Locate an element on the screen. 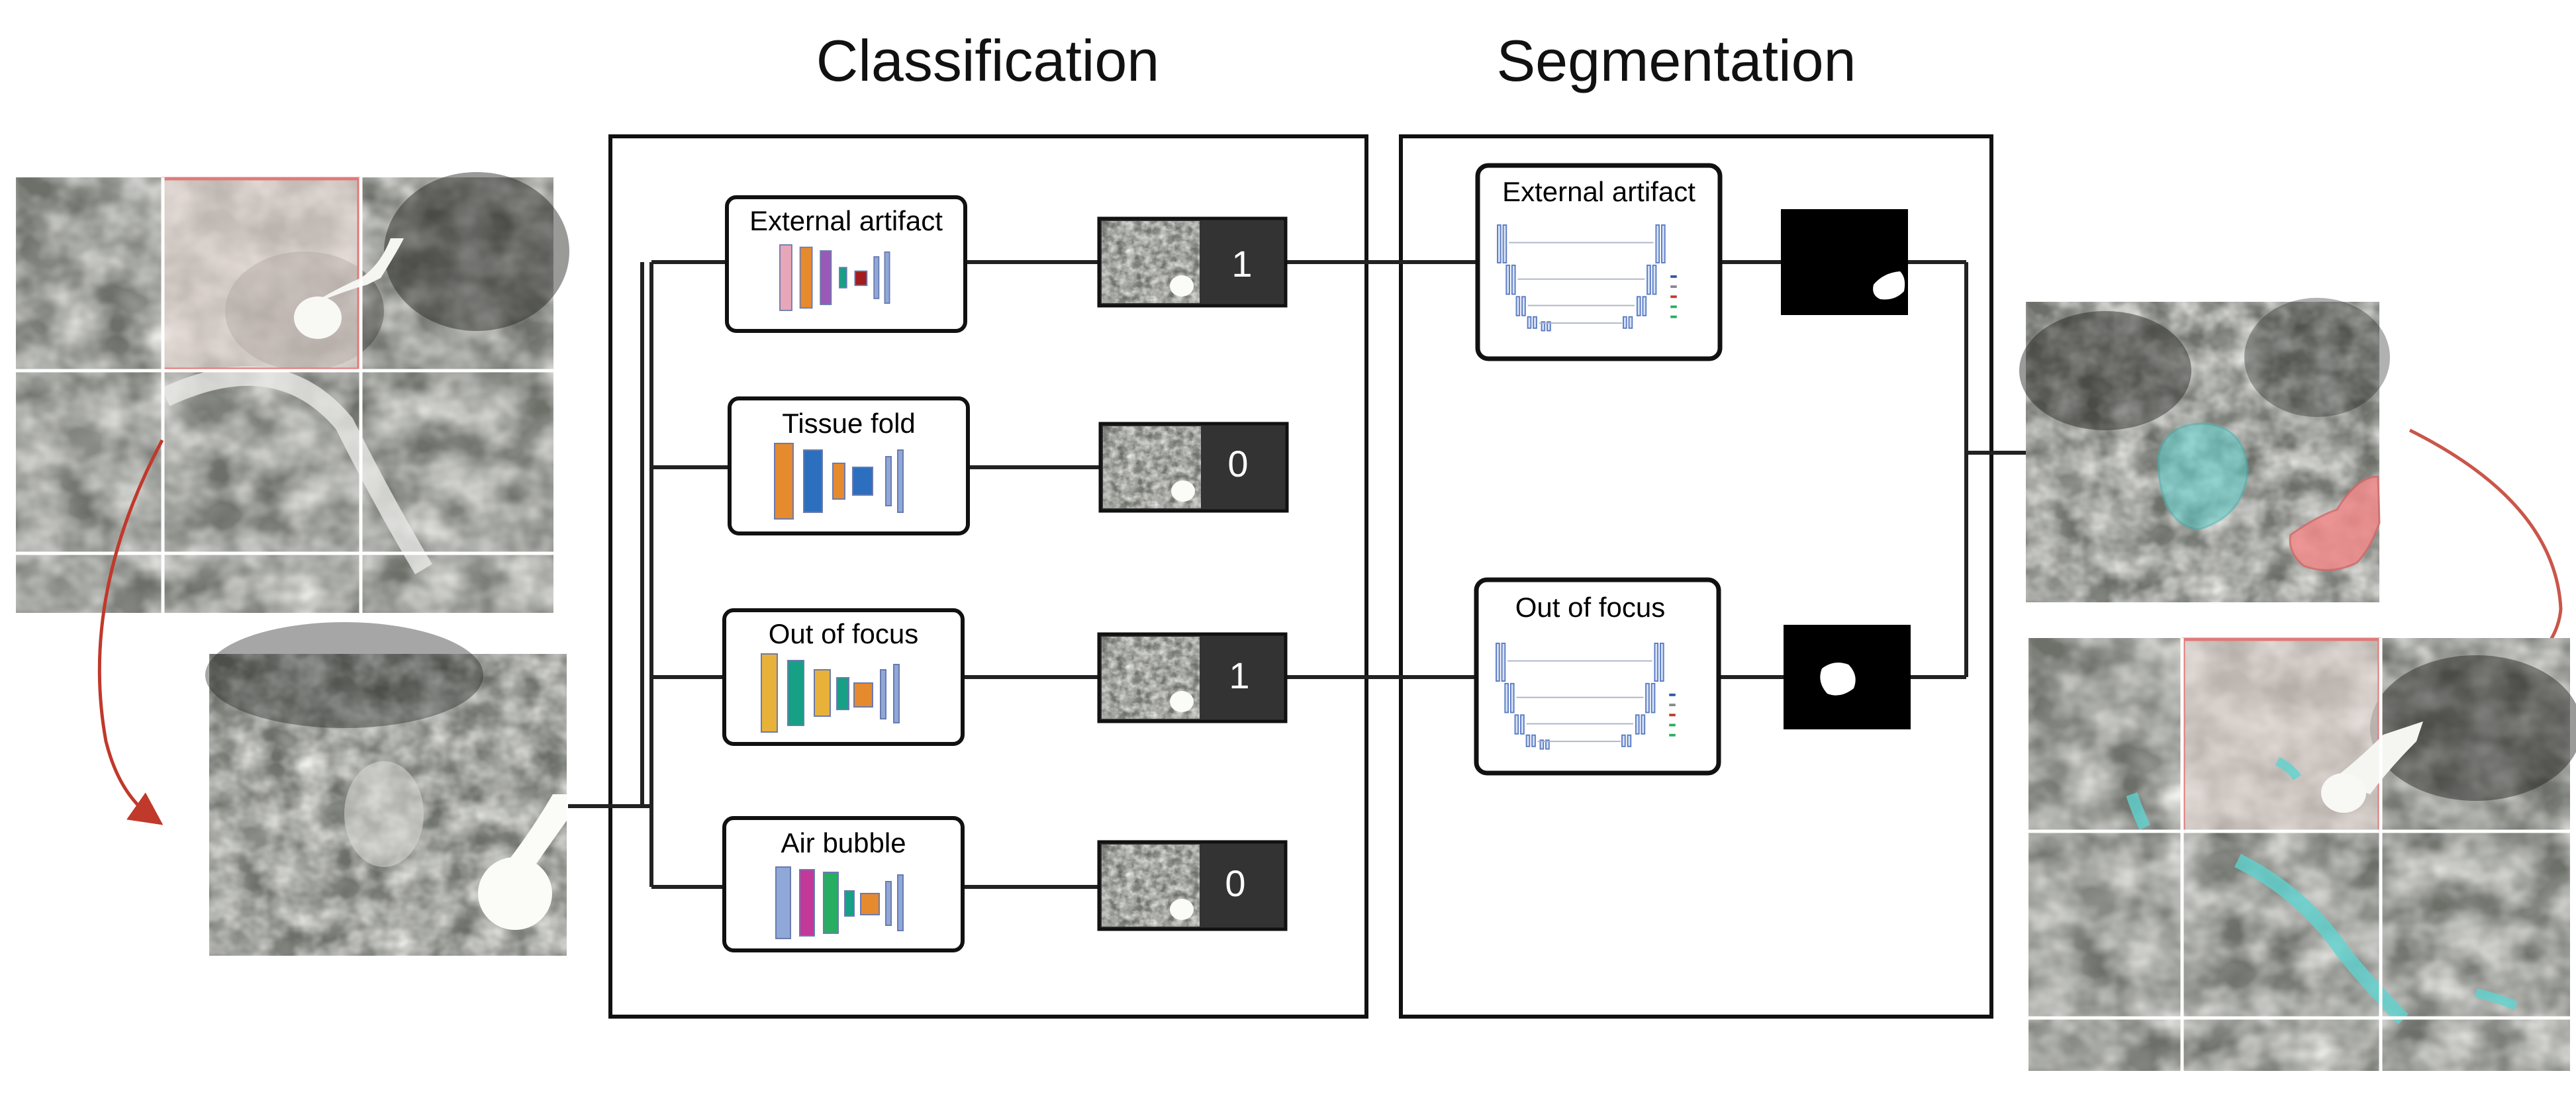 This screenshot has height=1102, width=2576. classifier-label: External artifact is located at coordinates (846, 221).